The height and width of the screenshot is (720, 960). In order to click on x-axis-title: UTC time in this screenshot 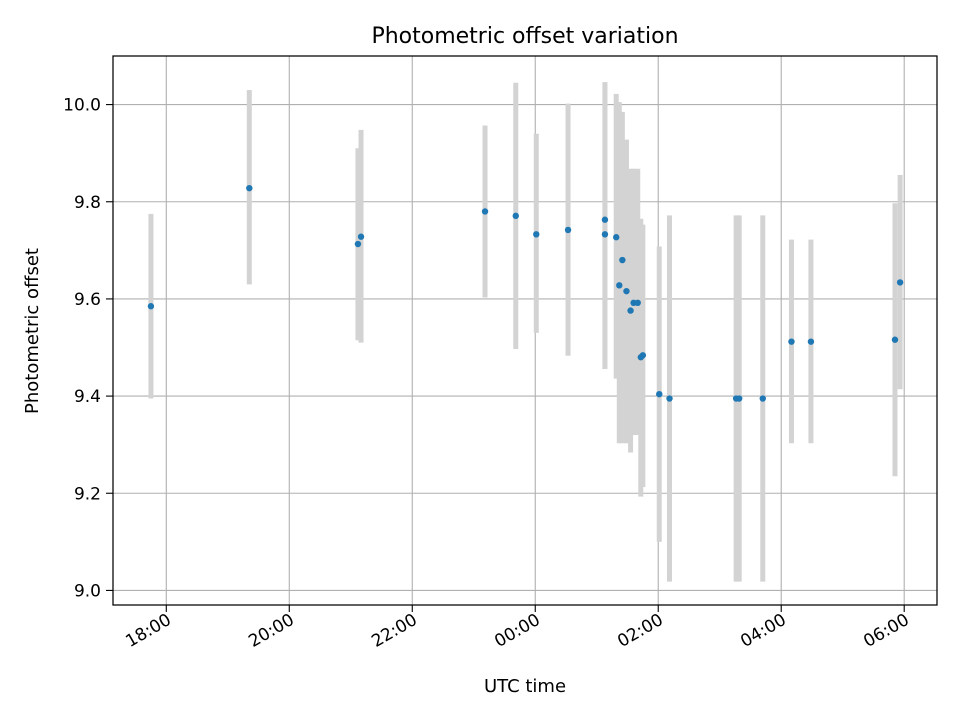, I will do `click(525, 686)`.